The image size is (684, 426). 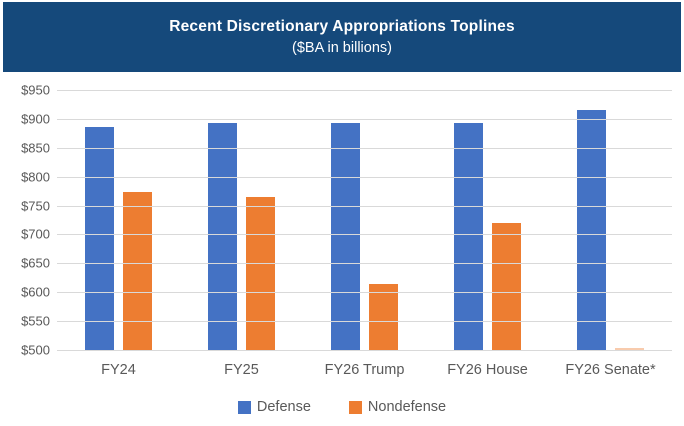 I want to click on legend-label: Defense, so click(x=283, y=407).